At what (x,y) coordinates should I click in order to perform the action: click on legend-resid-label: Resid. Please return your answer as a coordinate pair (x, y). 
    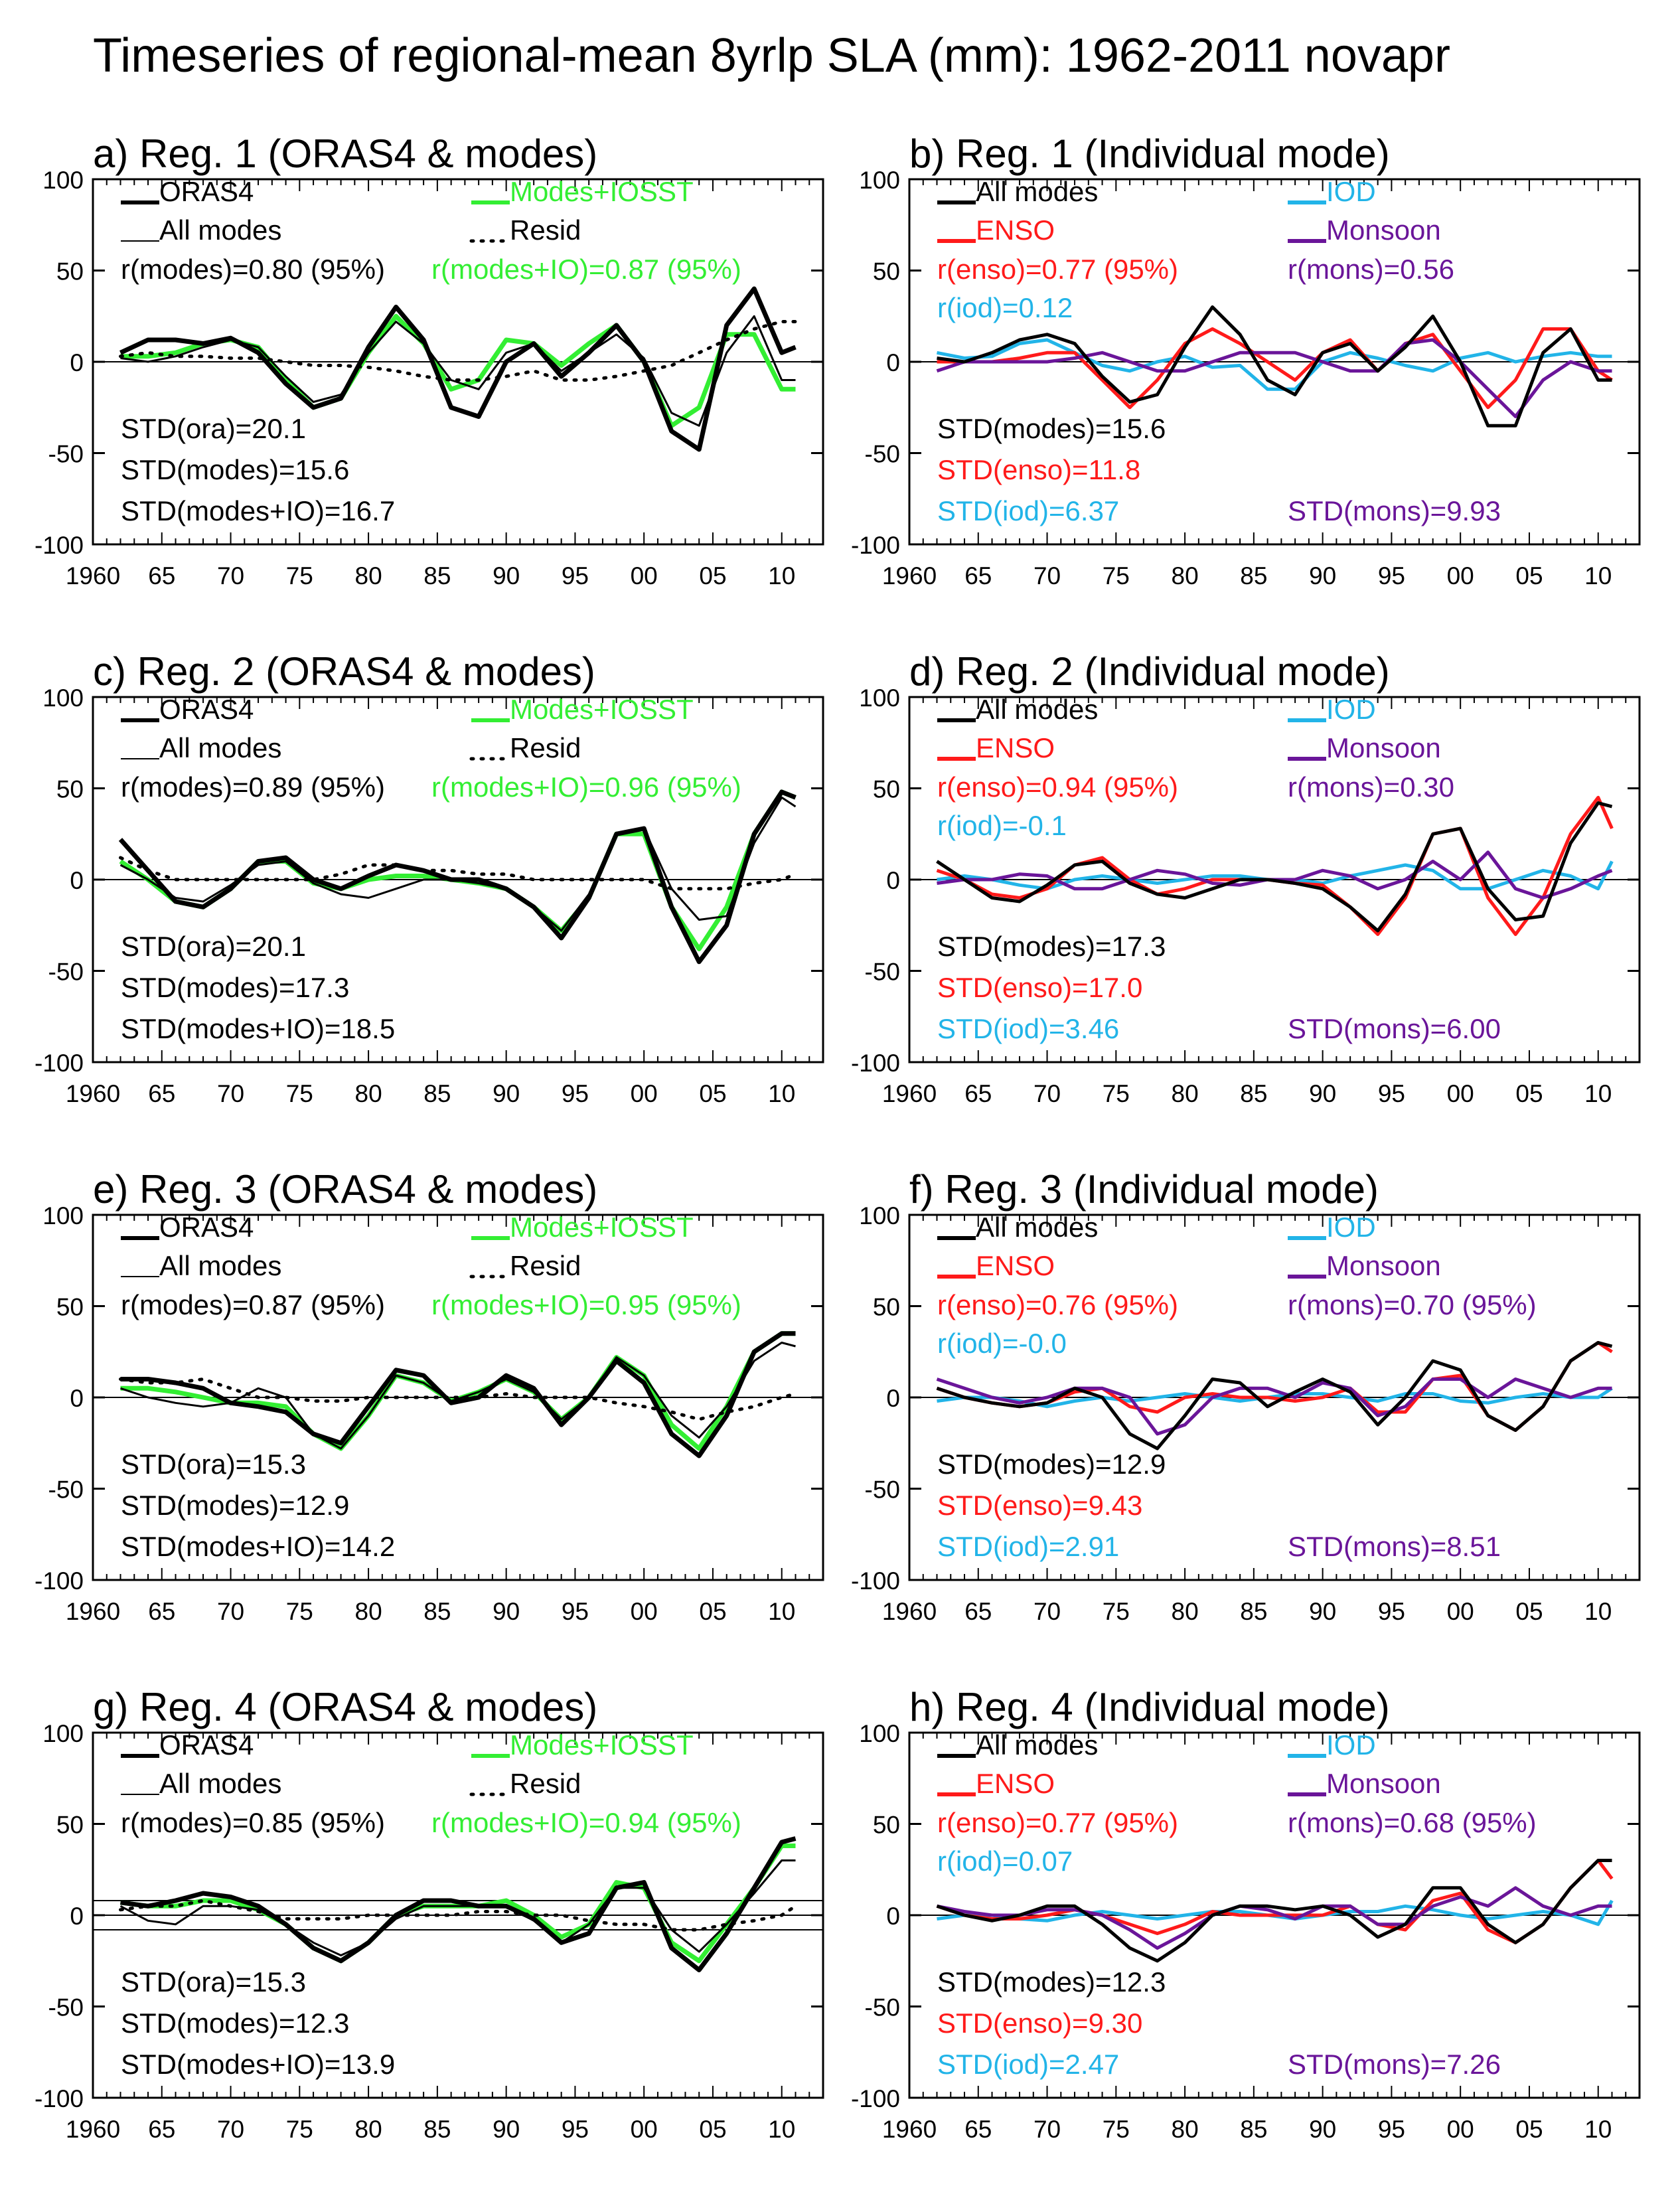
    Looking at the image, I should click on (545, 747).